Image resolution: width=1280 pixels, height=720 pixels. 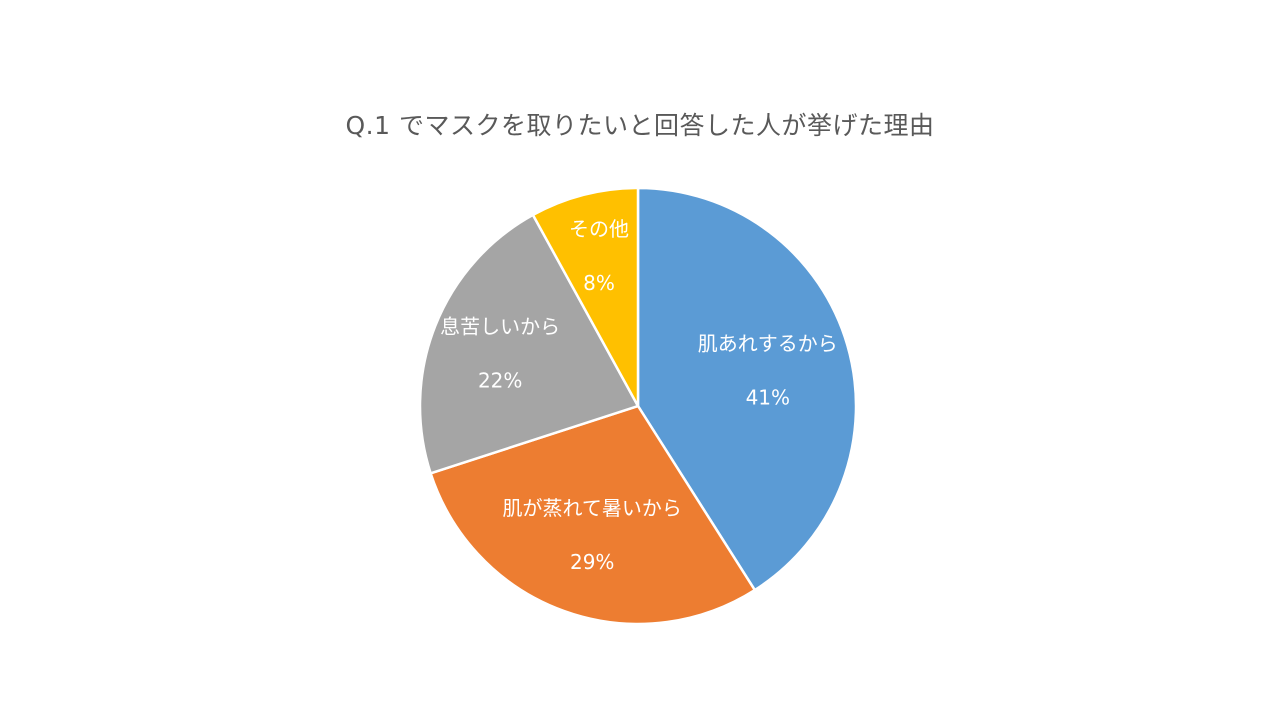 I want to click on slice-label-other: その他, so click(x=599, y=229).